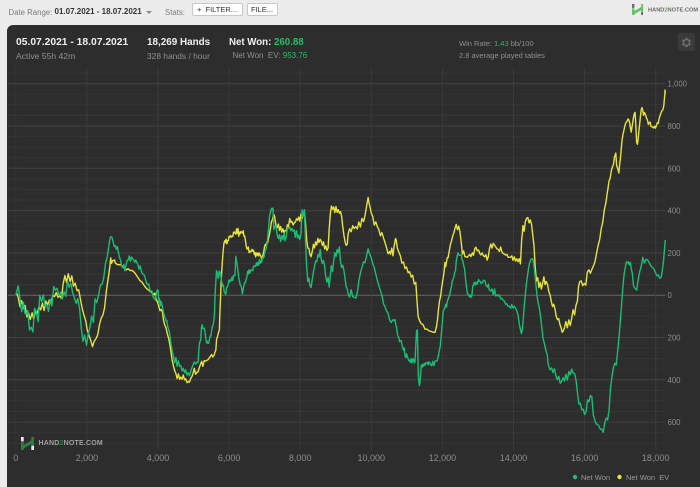 The image size is (700, 487). What do you see at coordinates (656, 458) in the screenshot?
I see `svg-text: 18,000` at bounding box center [656, 458].